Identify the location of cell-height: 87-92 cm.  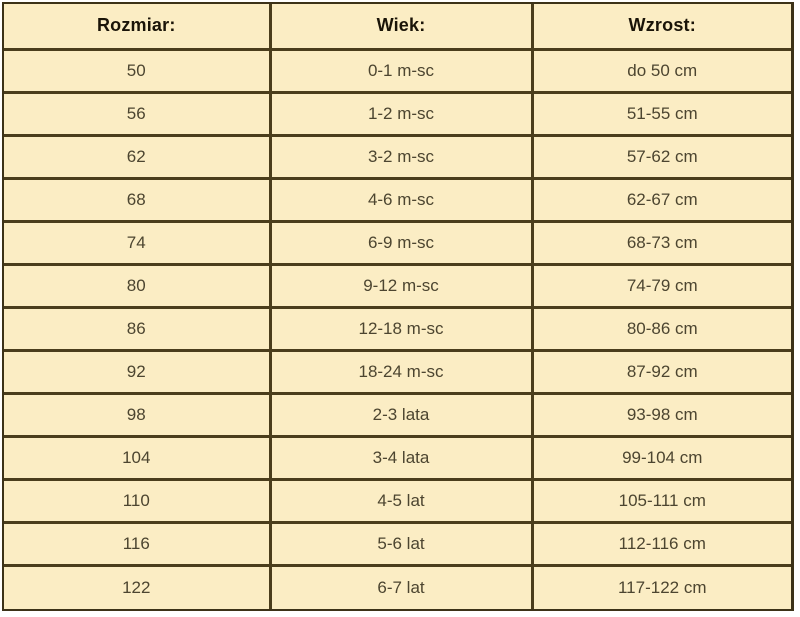
(661, 373).